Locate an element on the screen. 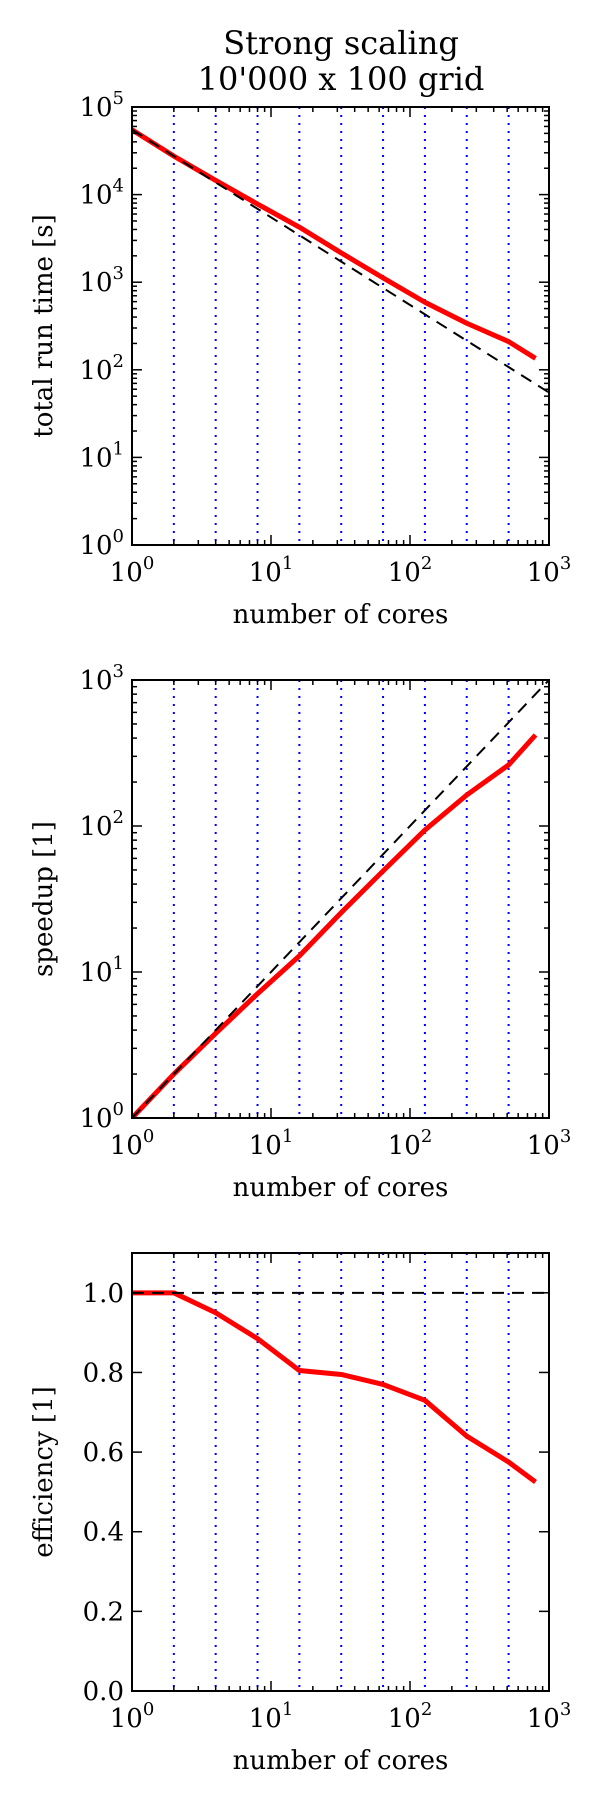 This screenshot has width=600, height=1800. y-tick-label: 0.2 is located at coordinates (103, 1612).